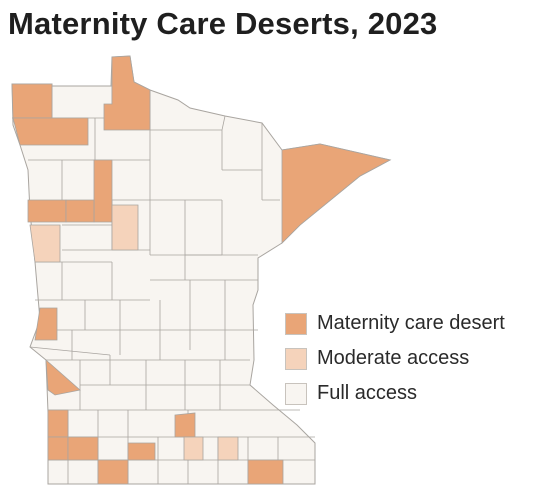 The height and width of the screenshot is (495, 534). I want to click on legend-item-full: Full access, so click(395, 393).